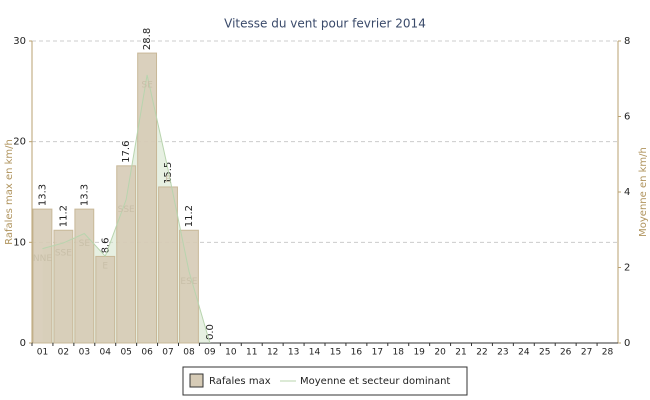 Image resolution: width=650 pixels, height=400 pixels. I want to click on x-tick-label: 04, so click(106, 353).